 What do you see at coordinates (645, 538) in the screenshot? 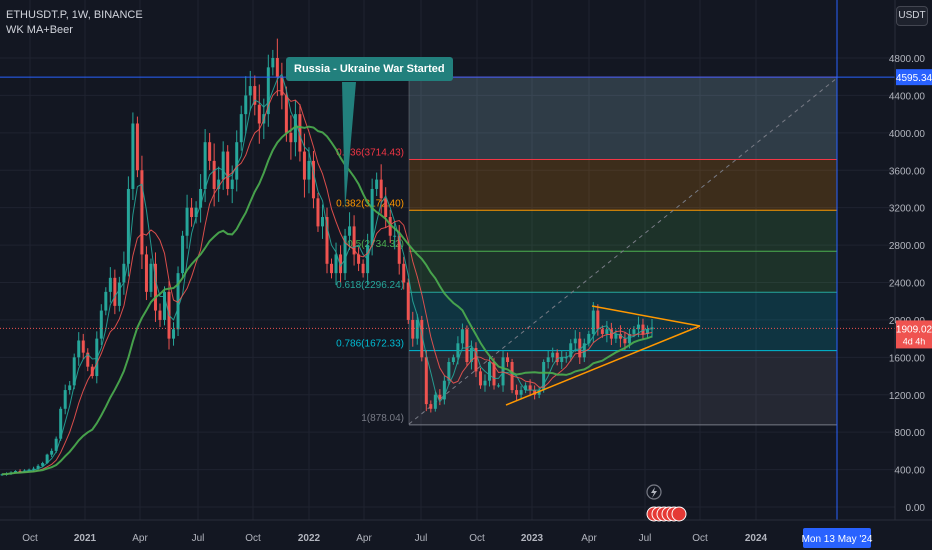
I see `time-tick-label: Jul` at bounding box center [645, 538].